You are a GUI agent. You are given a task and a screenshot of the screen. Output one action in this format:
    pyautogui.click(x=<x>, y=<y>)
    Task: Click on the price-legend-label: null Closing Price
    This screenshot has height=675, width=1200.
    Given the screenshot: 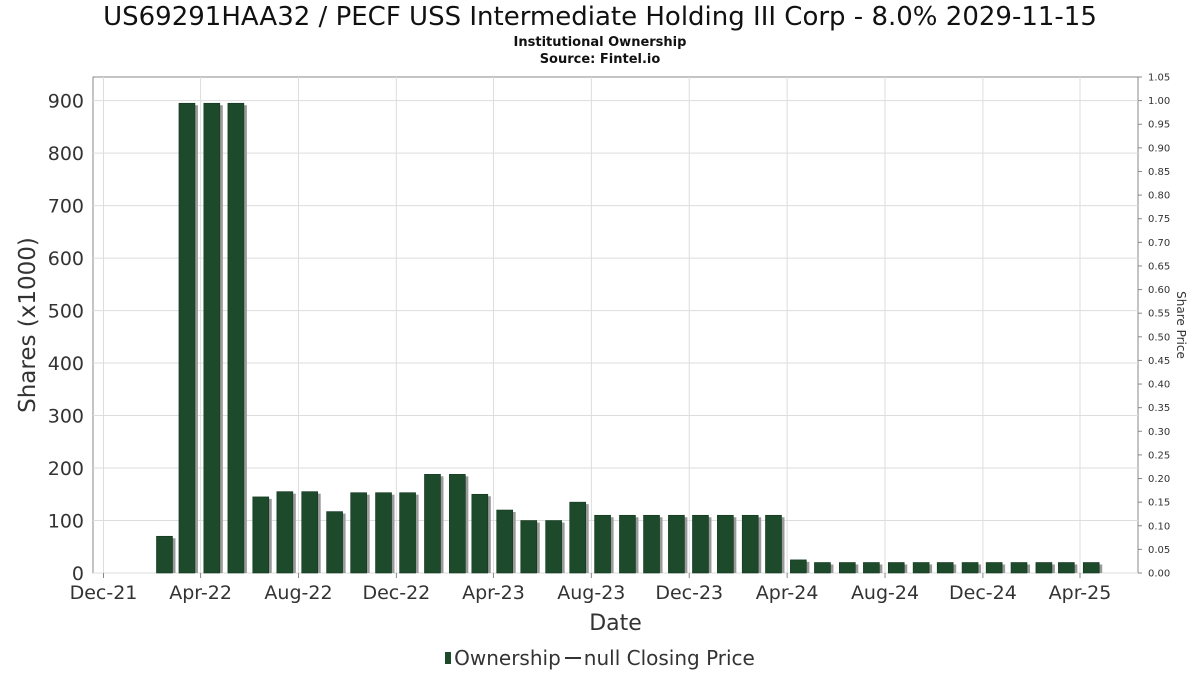 What is the action you would take?
    pyautogui.click(x=669, y=658)
    